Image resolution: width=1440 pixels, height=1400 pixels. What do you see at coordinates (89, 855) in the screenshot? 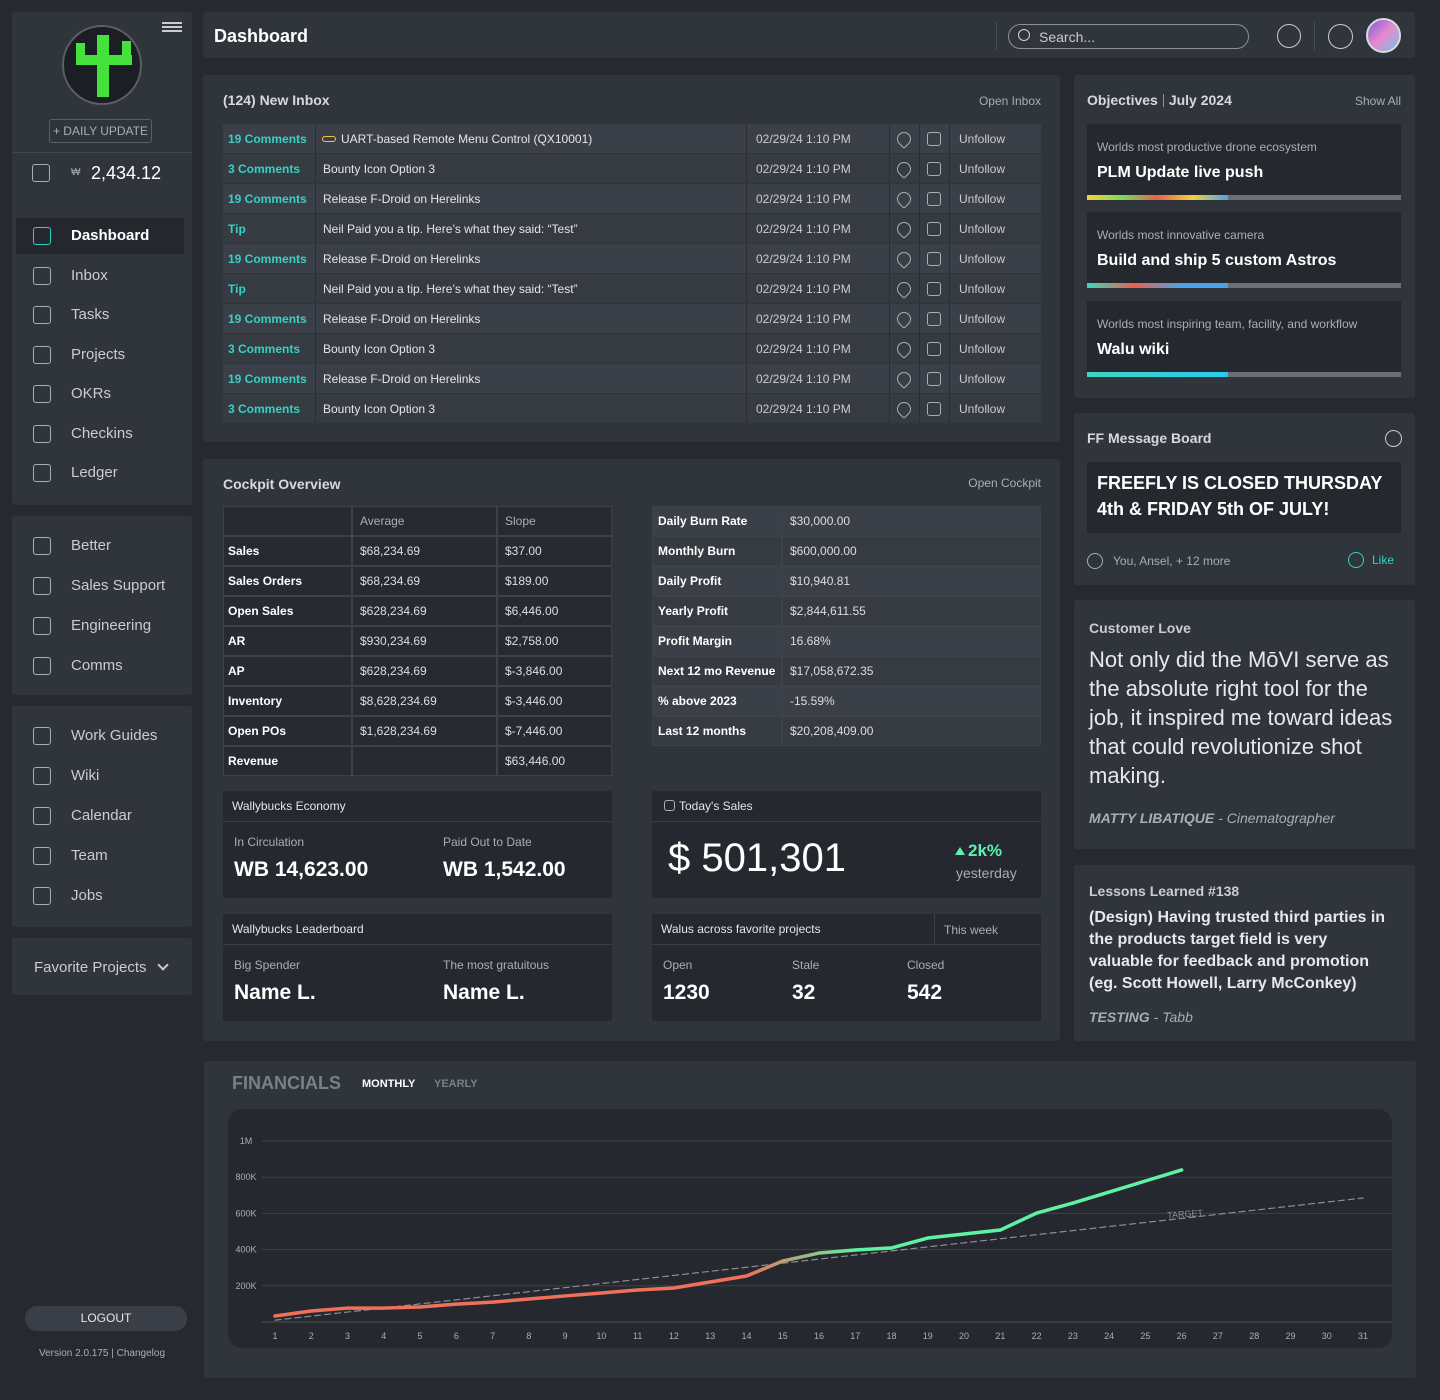
I see `nav-item: Team` at bounding box center [89, 855].